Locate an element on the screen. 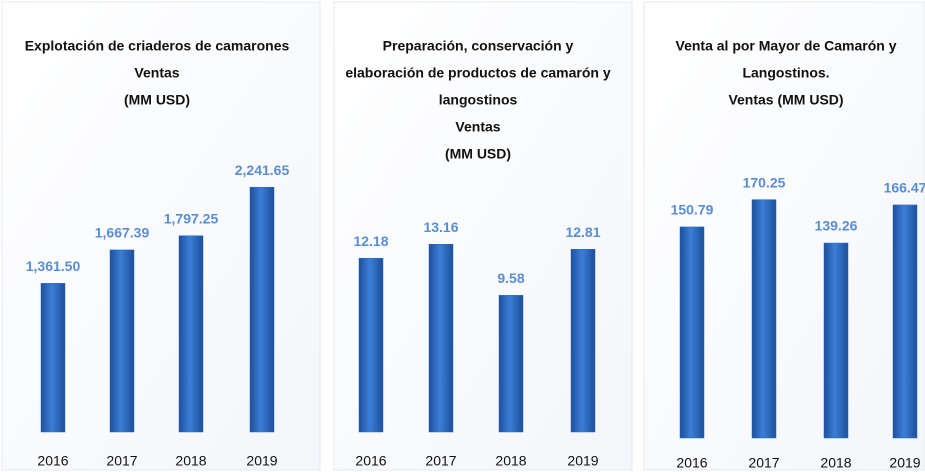 Image resolution: width=925 pixels, height=472 pixels. chart-title: Langostinos. is located at coordinates (785, 73).